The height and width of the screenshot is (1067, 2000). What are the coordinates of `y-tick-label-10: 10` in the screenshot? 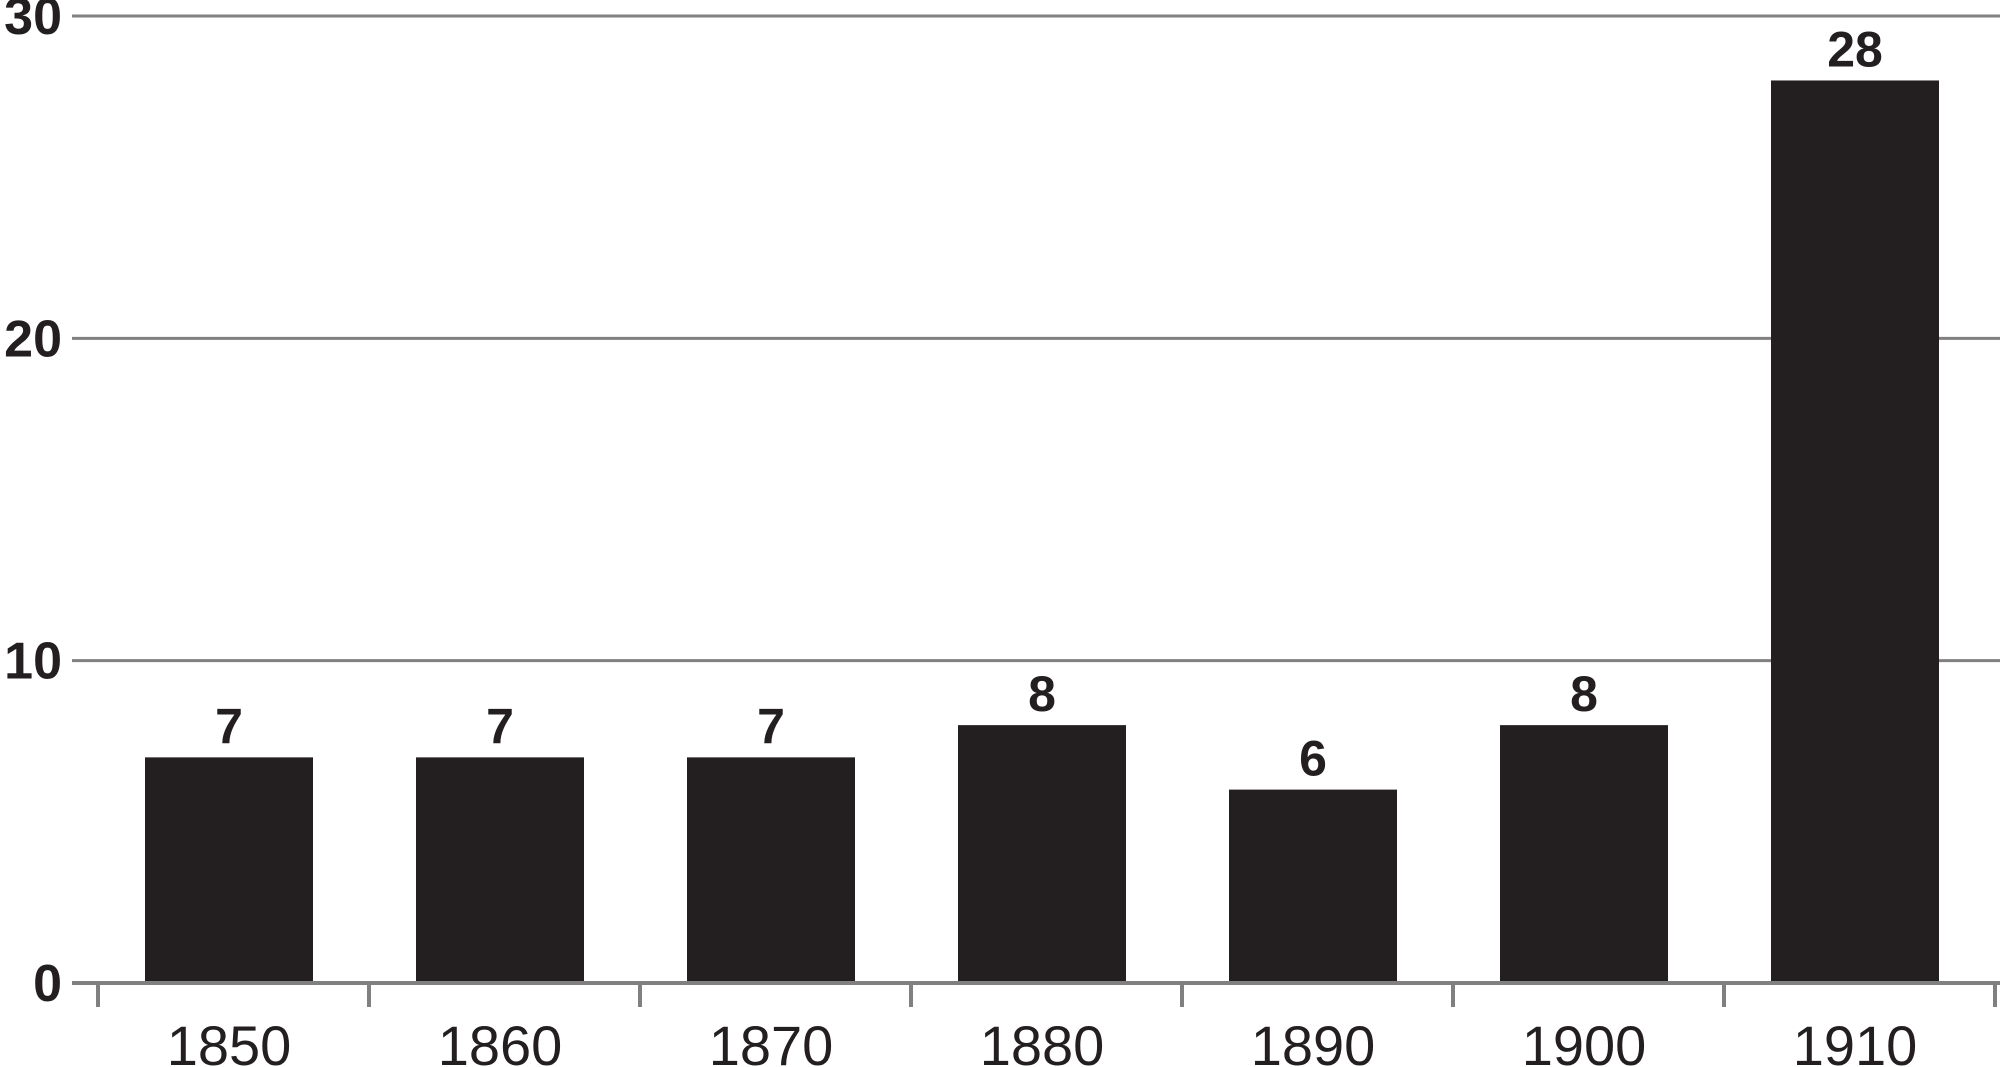 It's located at (33, 662).